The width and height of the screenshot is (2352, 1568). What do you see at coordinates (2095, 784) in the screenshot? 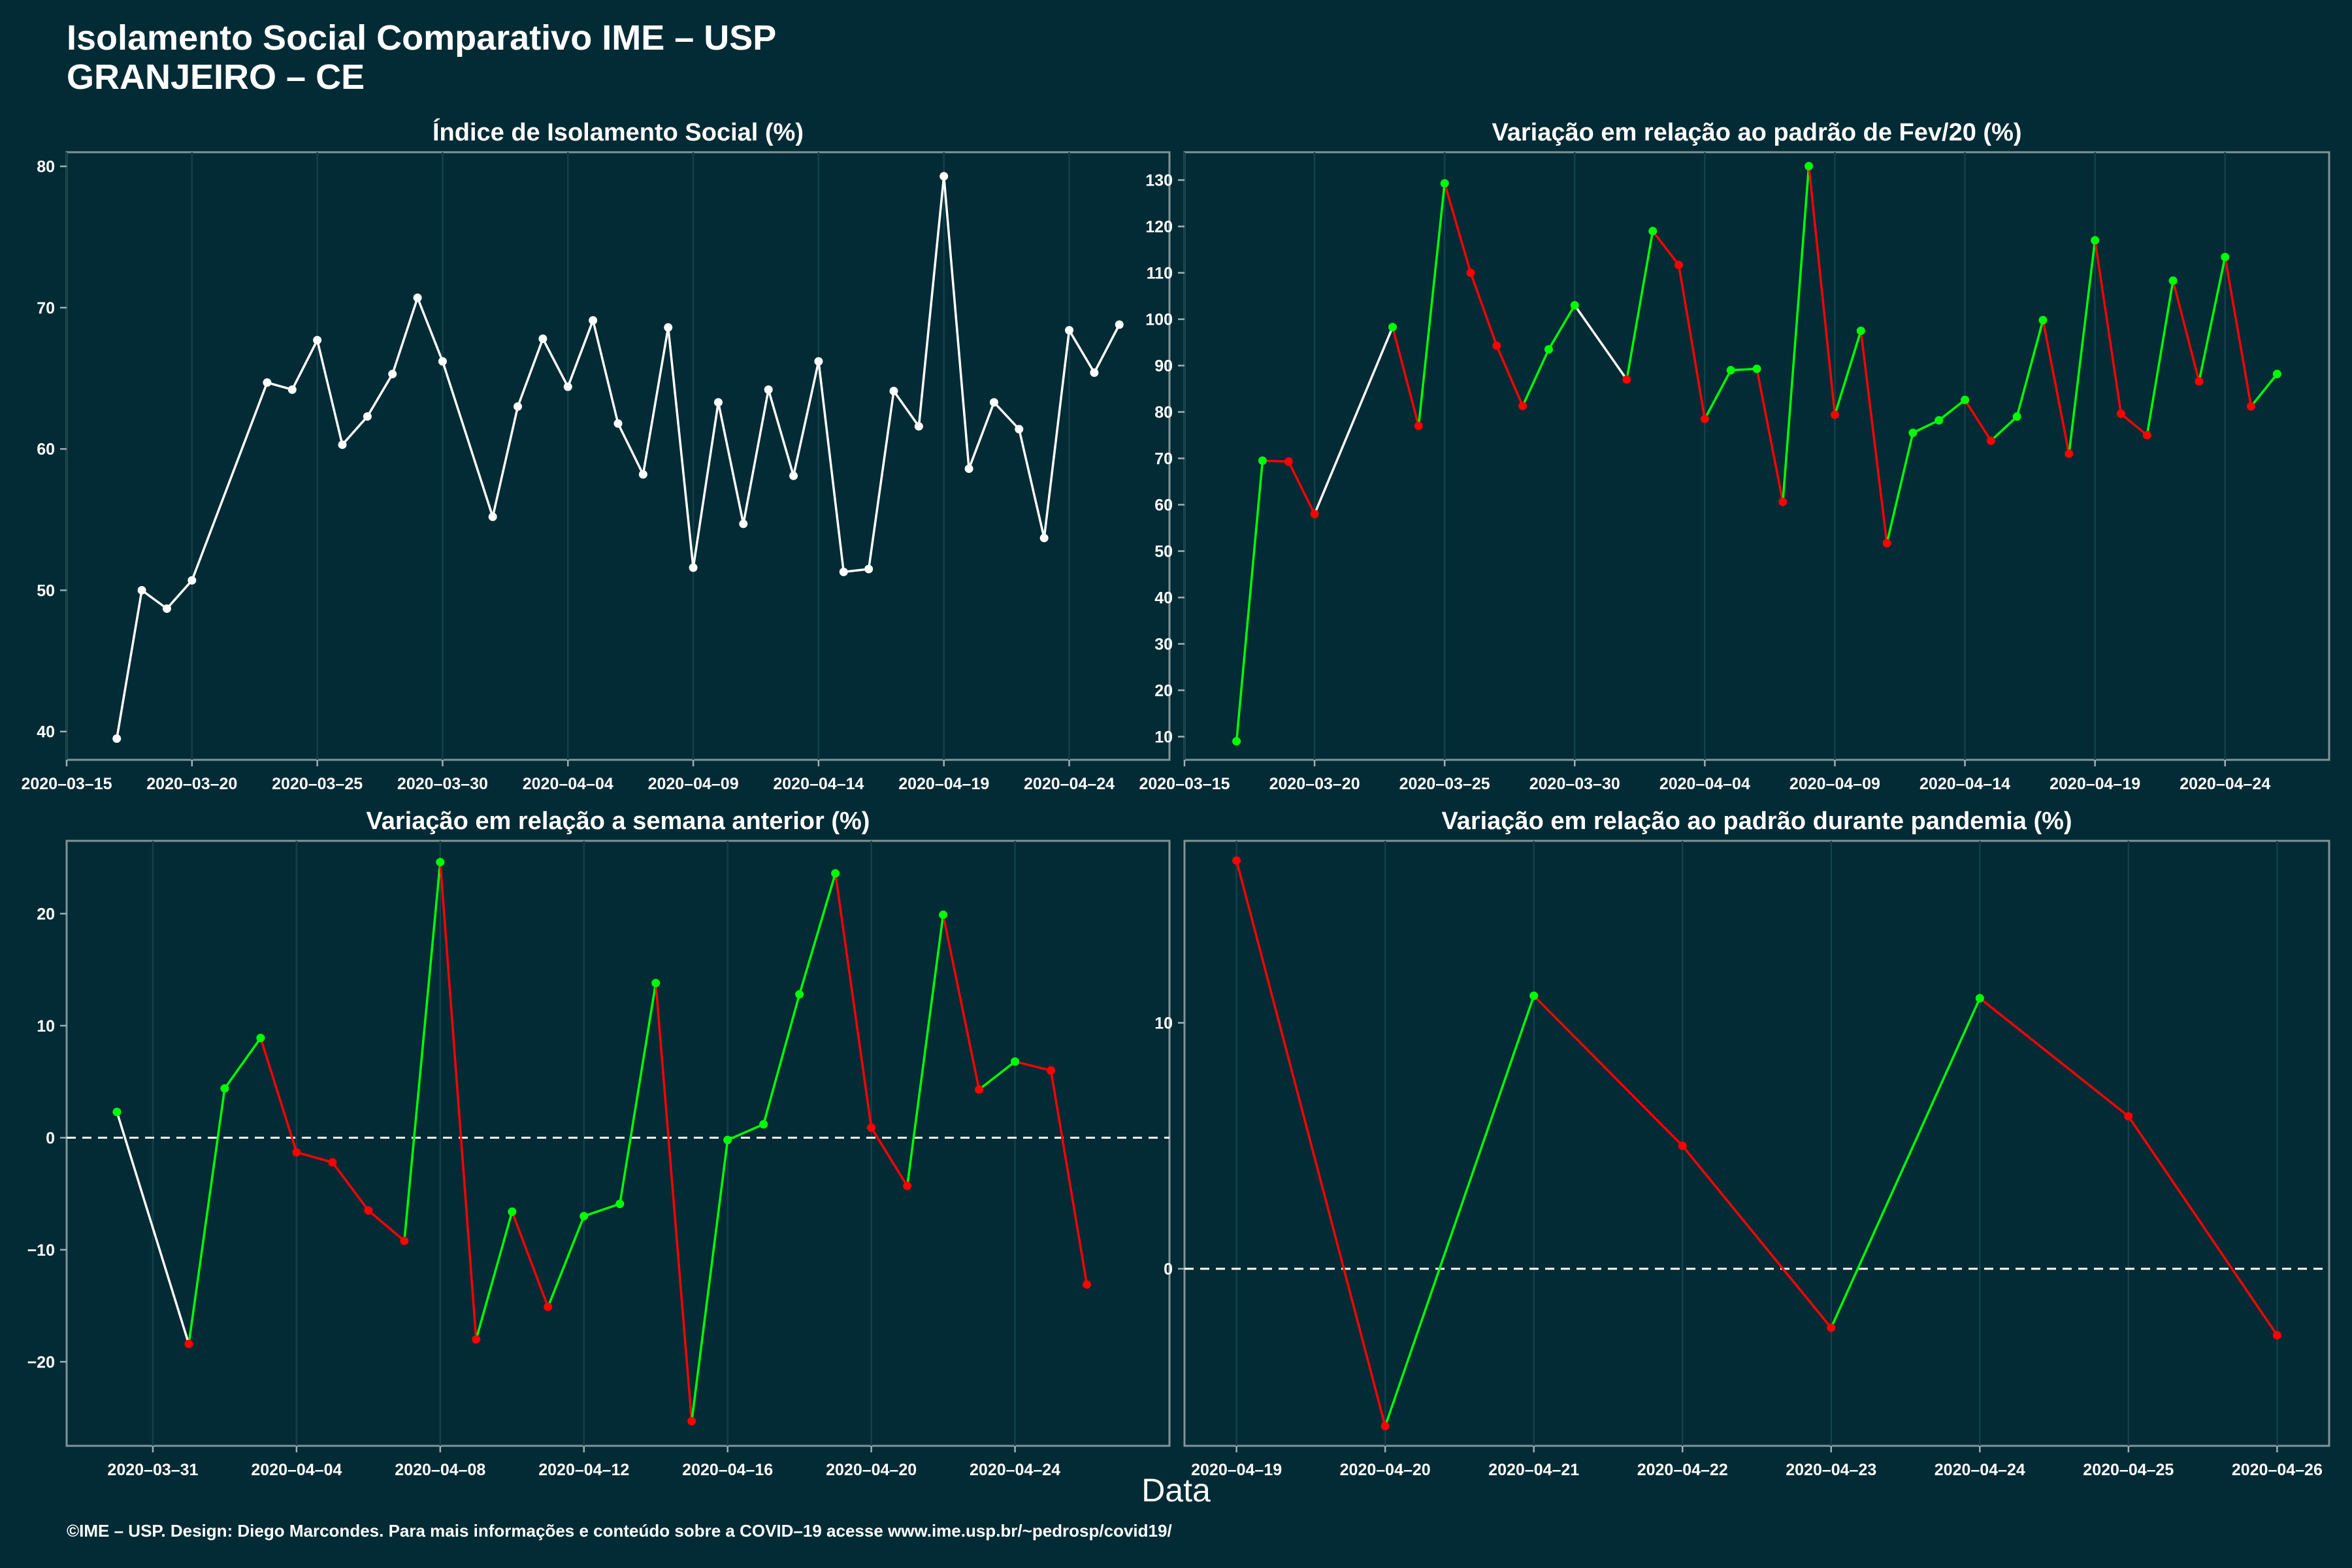
I see `x-tick-label: 2020–04–19` at bounding box center [2095, 784].